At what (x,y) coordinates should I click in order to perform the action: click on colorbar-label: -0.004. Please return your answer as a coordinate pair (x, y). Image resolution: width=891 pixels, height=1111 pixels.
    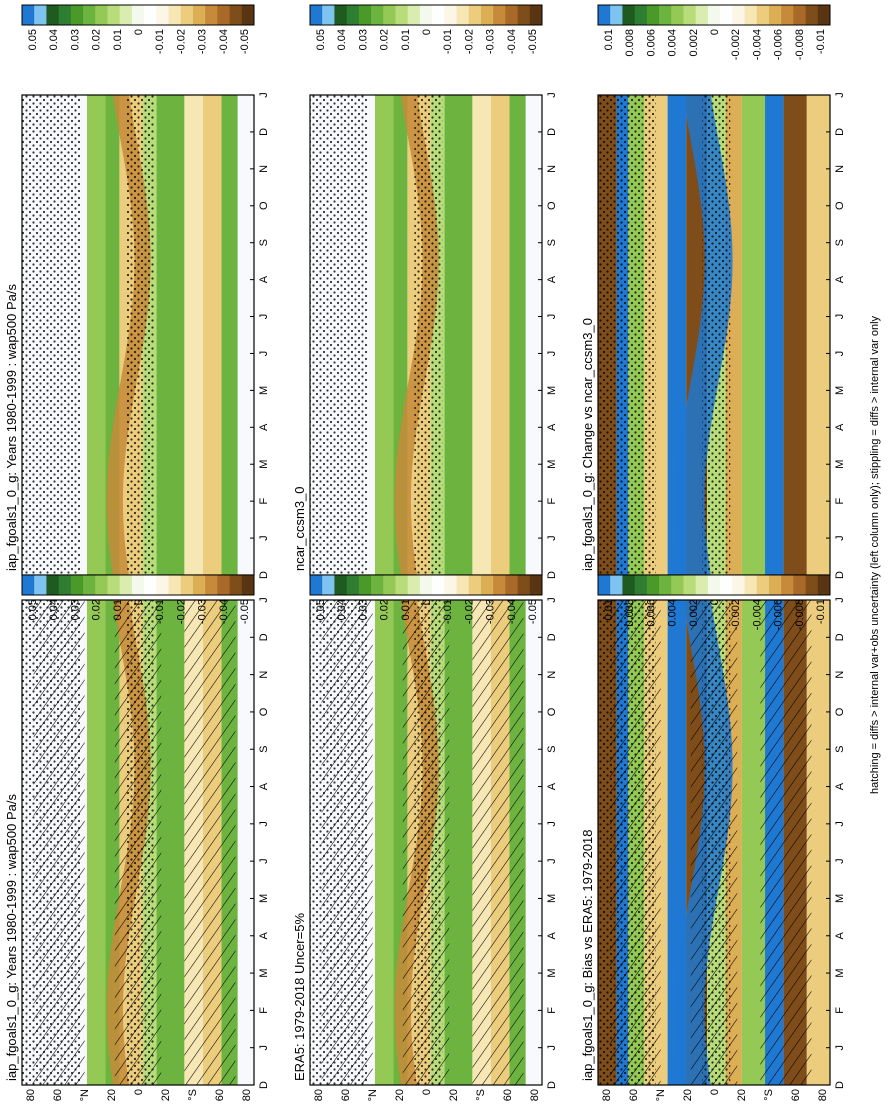
    Looking at the image, I should click on (757, 614).